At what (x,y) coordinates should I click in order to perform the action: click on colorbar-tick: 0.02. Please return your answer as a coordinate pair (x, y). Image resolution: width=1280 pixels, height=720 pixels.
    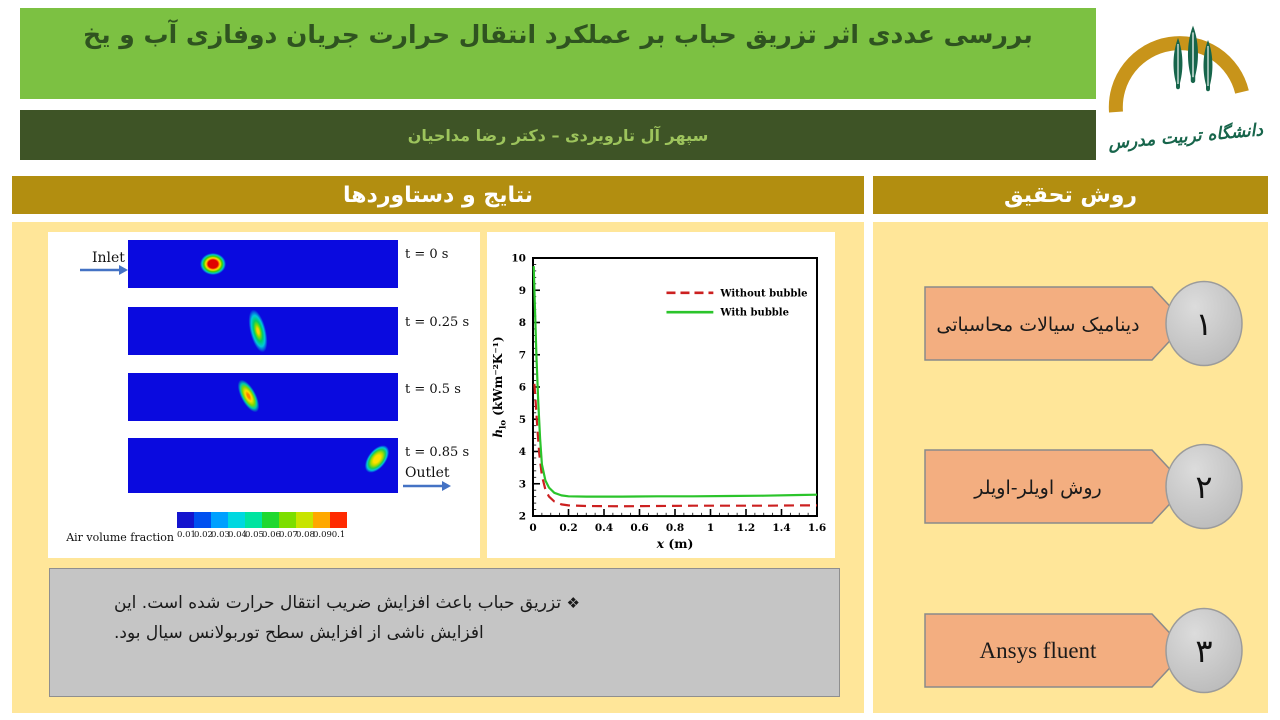
    Looking at the image, I should click on (203, 535).